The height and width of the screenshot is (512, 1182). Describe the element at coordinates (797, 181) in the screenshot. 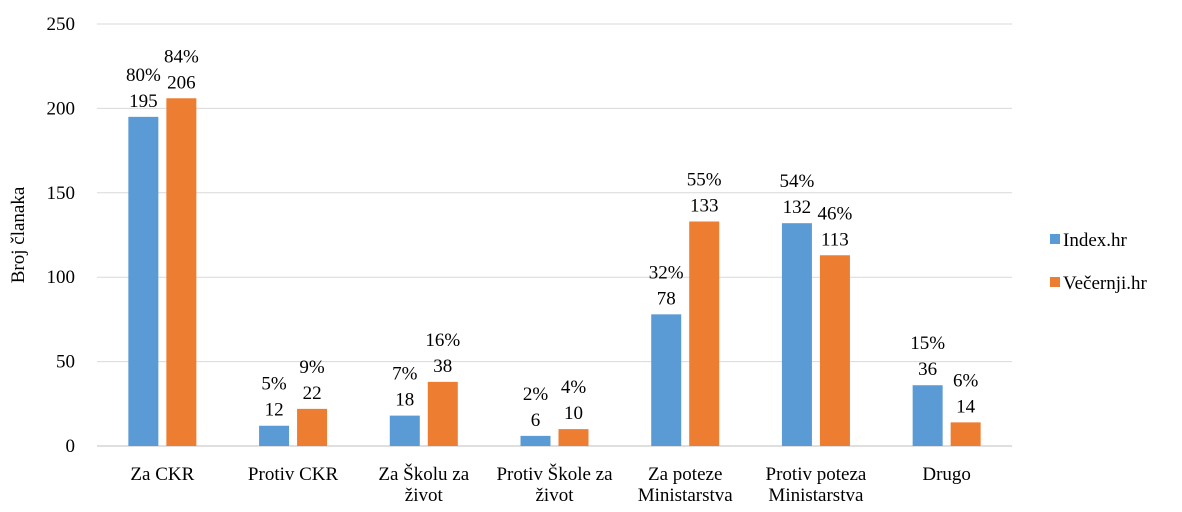

I see `percent-label: 54%` at that location.